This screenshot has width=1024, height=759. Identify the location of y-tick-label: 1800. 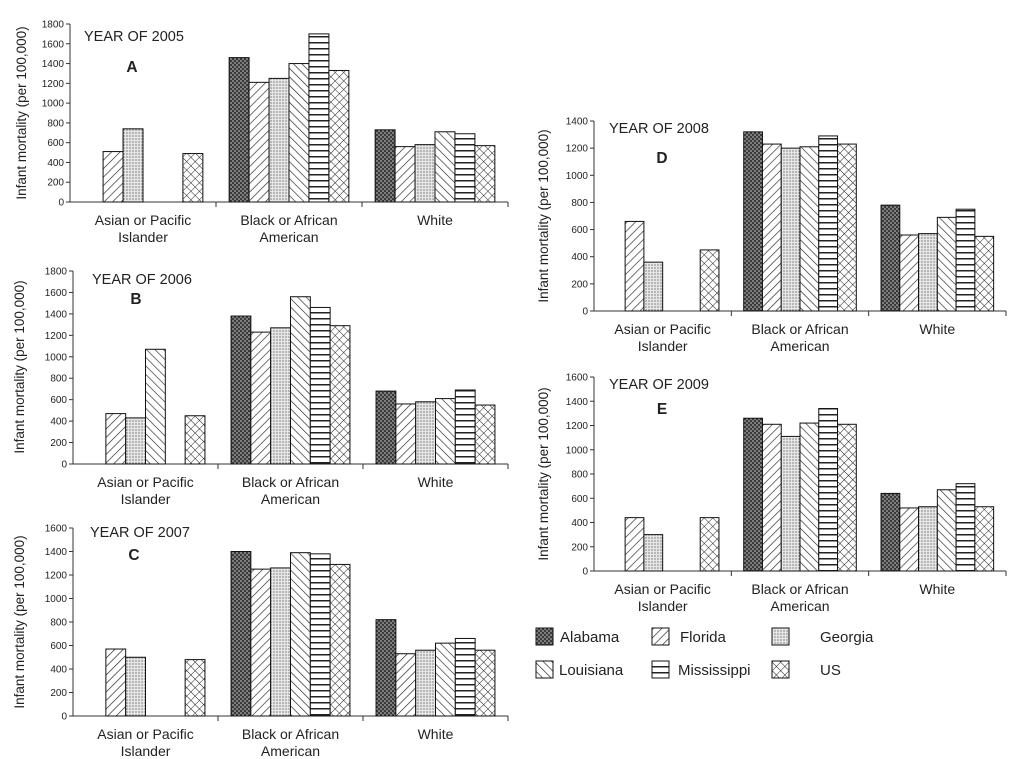
(56, 272).